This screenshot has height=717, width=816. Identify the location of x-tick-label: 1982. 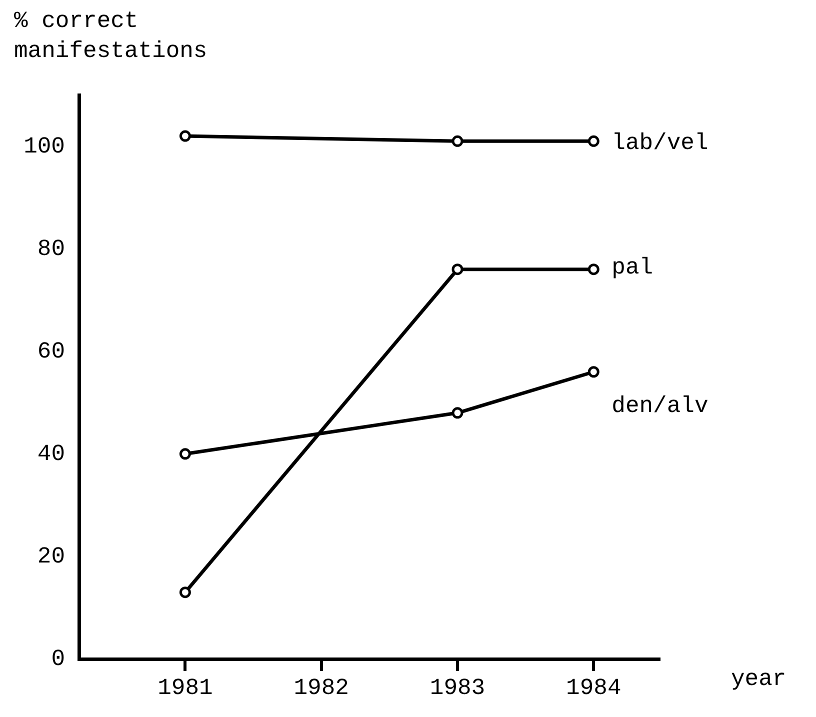
(321, 687).